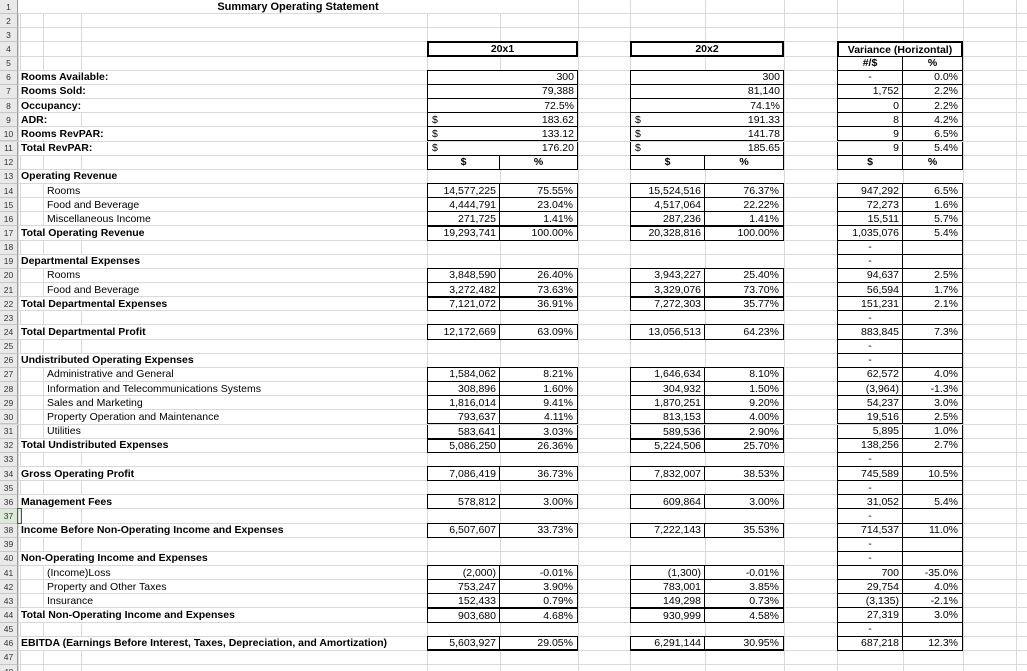 The height and width of the screenshot is (671, 1027). Describe the element at coordinates (463, 403) in the screenshot. I see `cell-y1-amount: 1,816,014` at that location.